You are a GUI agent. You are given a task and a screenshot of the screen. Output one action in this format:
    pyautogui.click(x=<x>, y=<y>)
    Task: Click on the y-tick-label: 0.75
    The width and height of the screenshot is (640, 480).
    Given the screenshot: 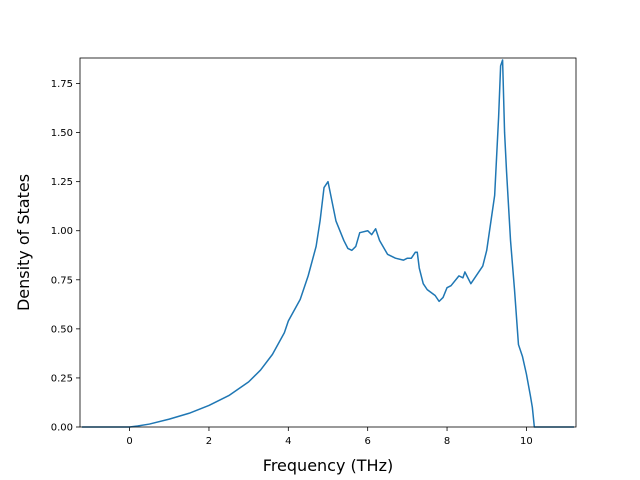 What is the action you would take?
    pyautogui.click(x=62, y=280)
    